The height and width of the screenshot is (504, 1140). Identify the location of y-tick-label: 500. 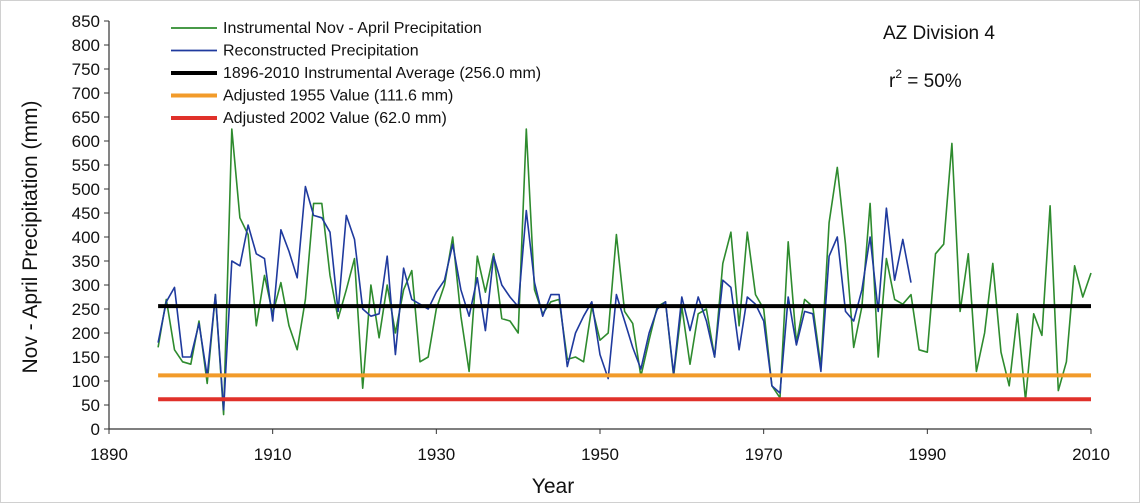
(86, 189).